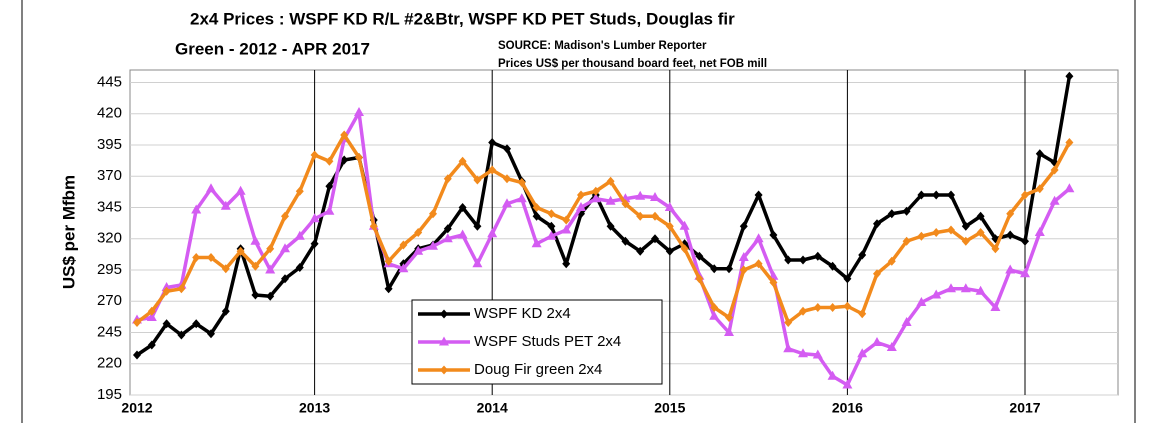  What do you see at coordinates (109, 144) in the screenshot?
I see `y-tick-label: 395` at bounding box center [109, 144].